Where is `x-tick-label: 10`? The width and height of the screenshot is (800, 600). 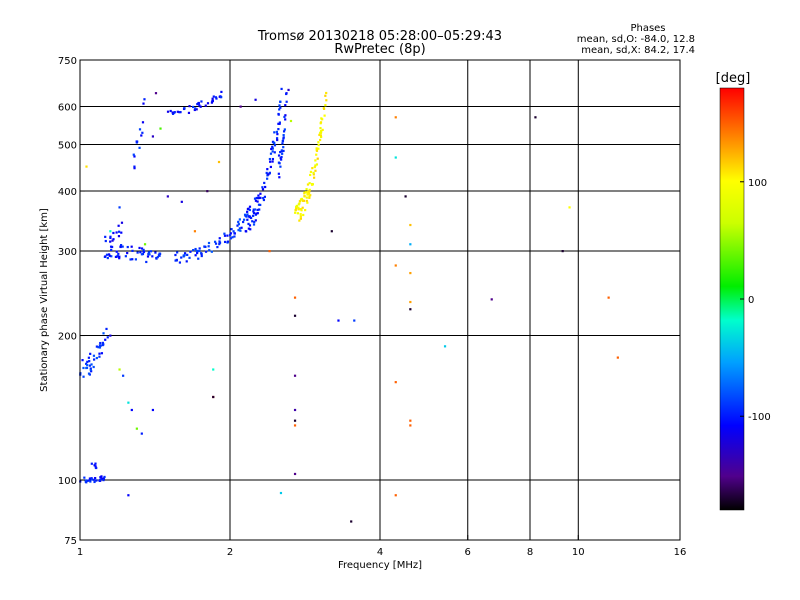 x-tick-label: 10 is located at coordinates (578, 552).